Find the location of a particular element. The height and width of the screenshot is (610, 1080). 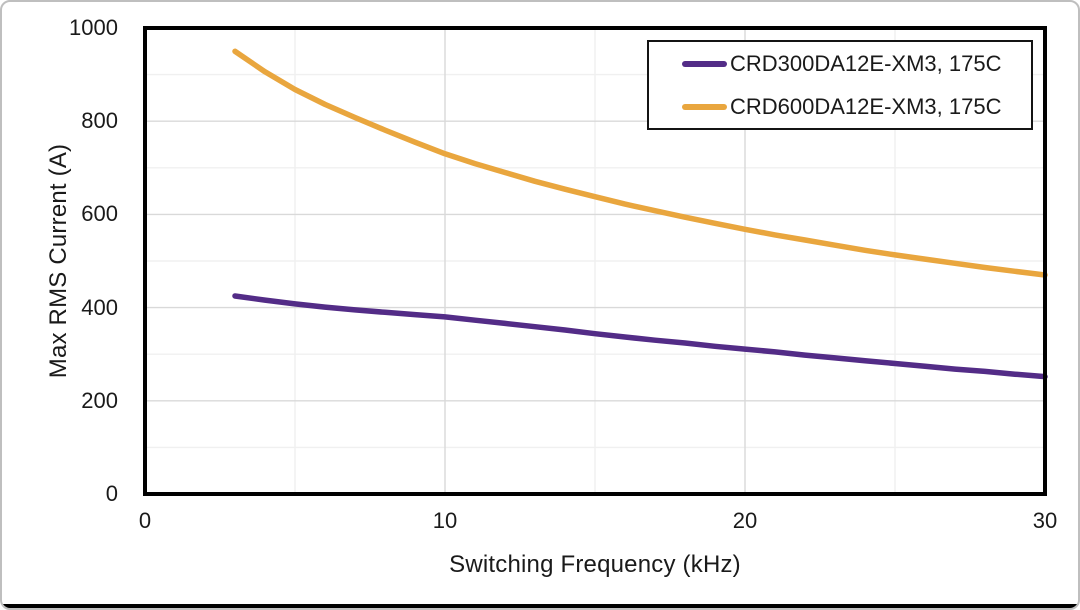

x-tick-label-0: 0 is located at coordinates (145, 520).